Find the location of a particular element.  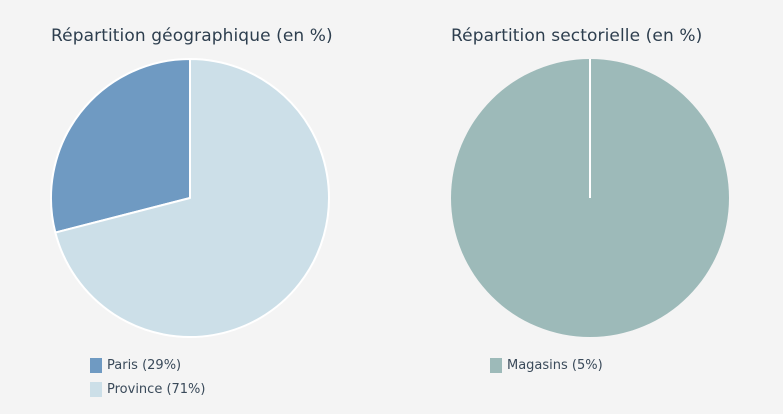

legend-item-paris: Paris (29%) is located at coordinates (147, 365).